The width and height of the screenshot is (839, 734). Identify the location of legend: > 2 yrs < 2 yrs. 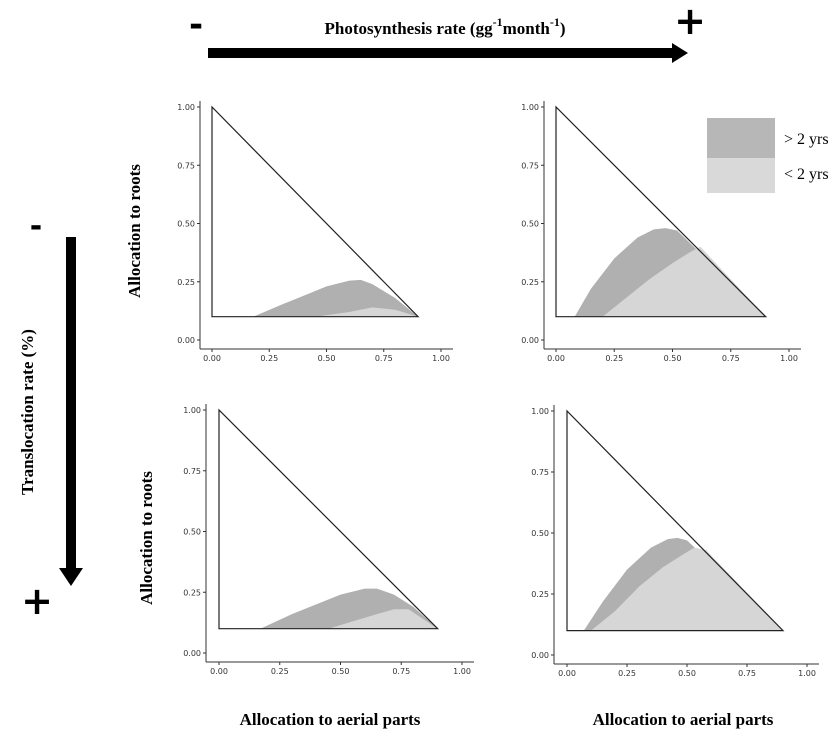
(768, 155).